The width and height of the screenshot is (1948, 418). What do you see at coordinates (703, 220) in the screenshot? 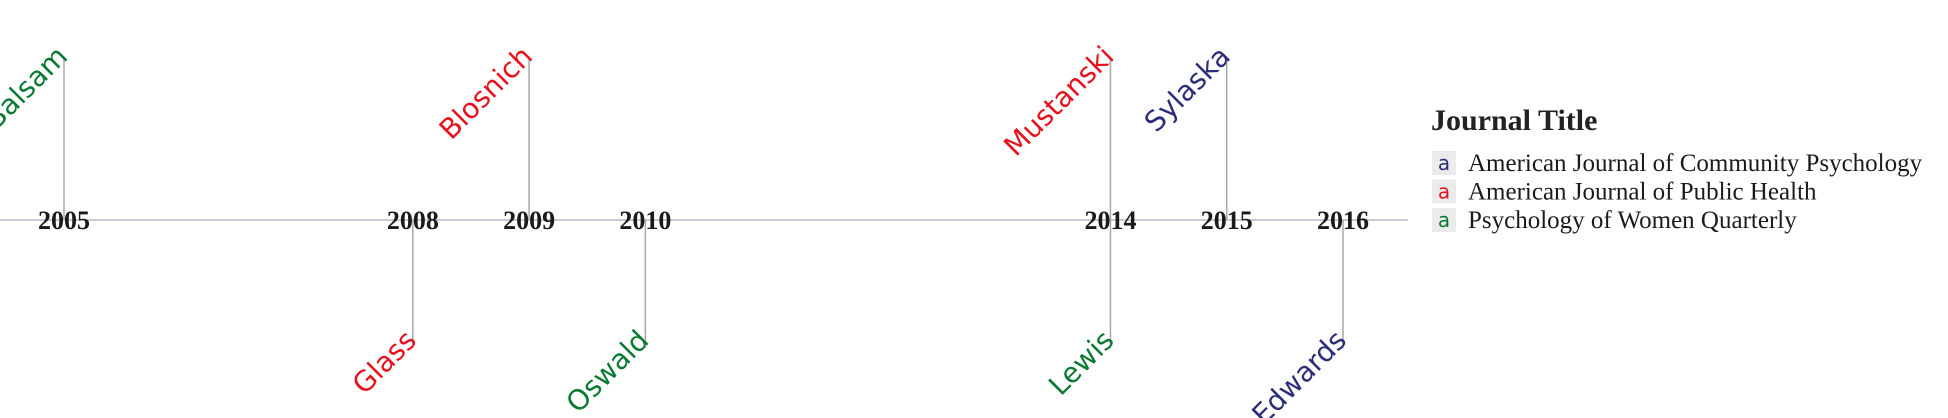
I see `year-labels: 2005 2008 2009 2010 2014 2015 2016` at bounding box center [703, 220].